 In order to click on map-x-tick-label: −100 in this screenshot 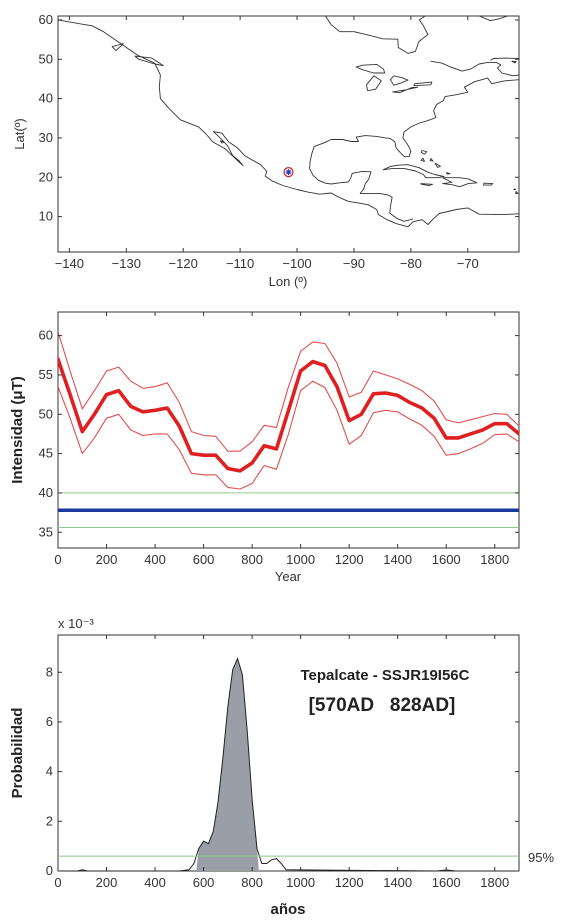, I will do `click(296, 263)`.